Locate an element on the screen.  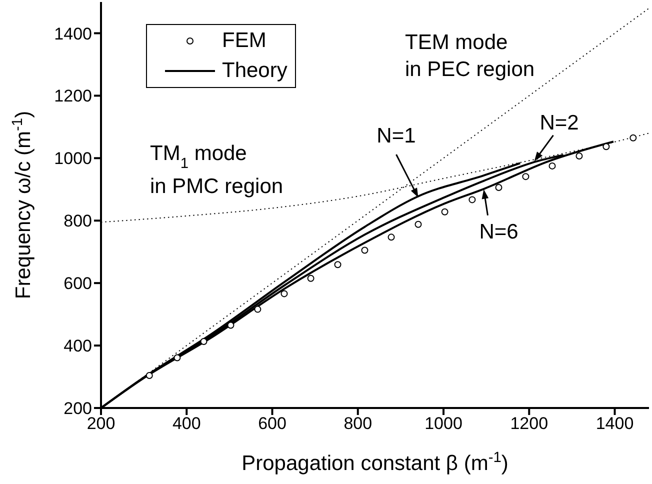
x-tick-label: 1200 is located at coordinates (529, 424).